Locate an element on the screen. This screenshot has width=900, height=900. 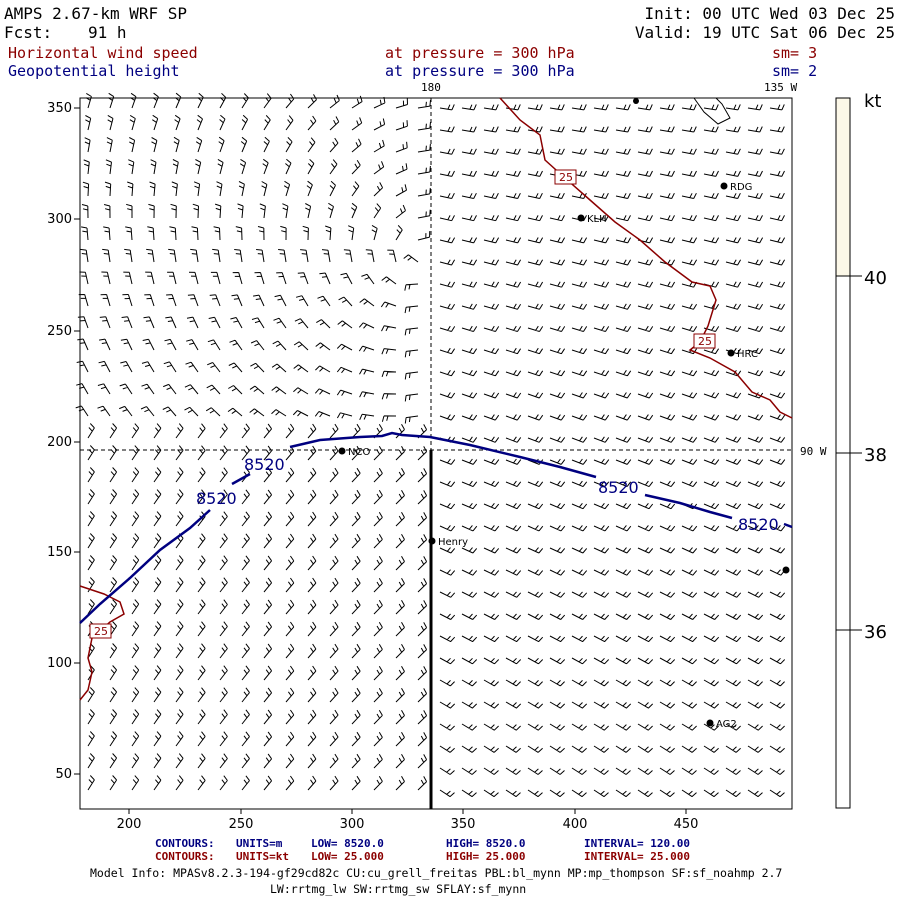
contour2-high: HIGH= 25.000 is located at coordinates (485, 856).